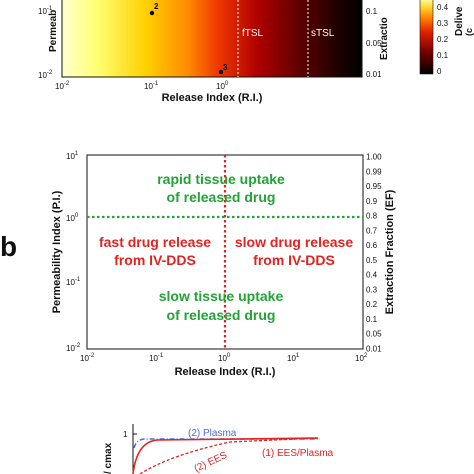  What do you see at coordinates (108, 458) in the screenshot?
I see `panel-c-ylabel: / cmax` at bounding box center [108, 458].